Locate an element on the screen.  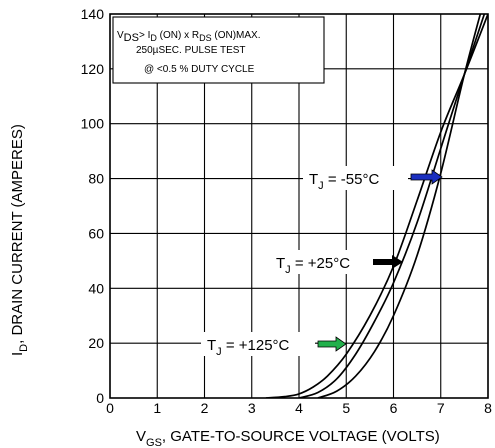
series-label-plus25-bg is located at coordinates (322, 262).